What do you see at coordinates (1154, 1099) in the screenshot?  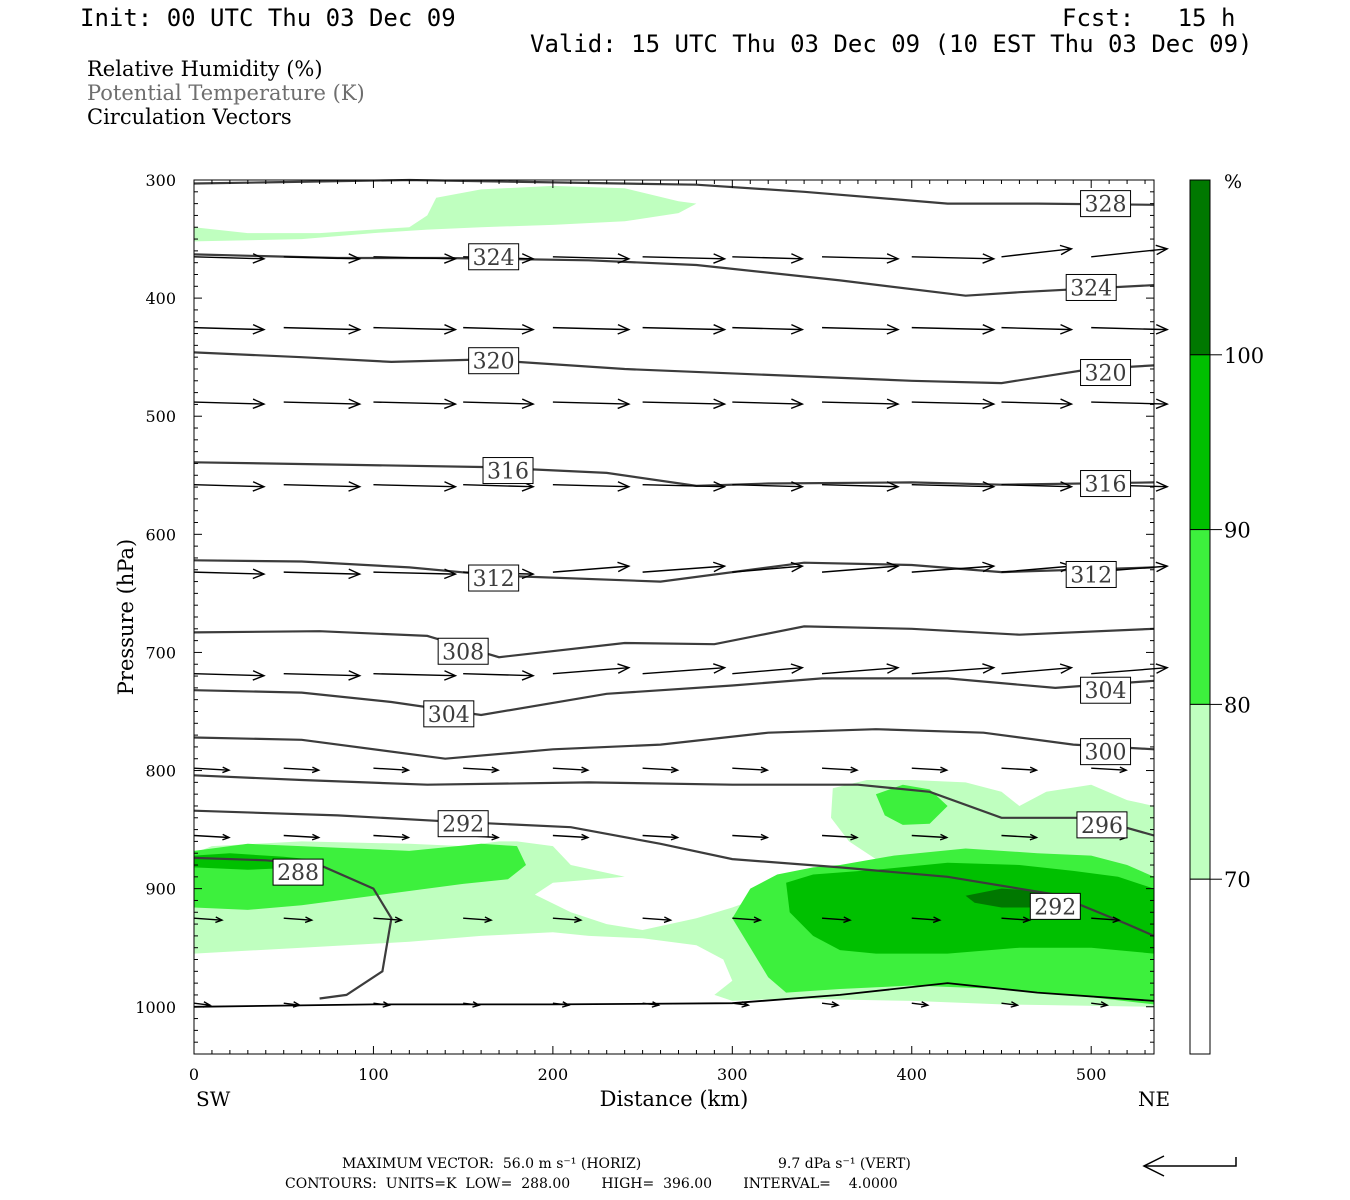 I see `x-right-label: NE` at bounding box center [1154, 1099].